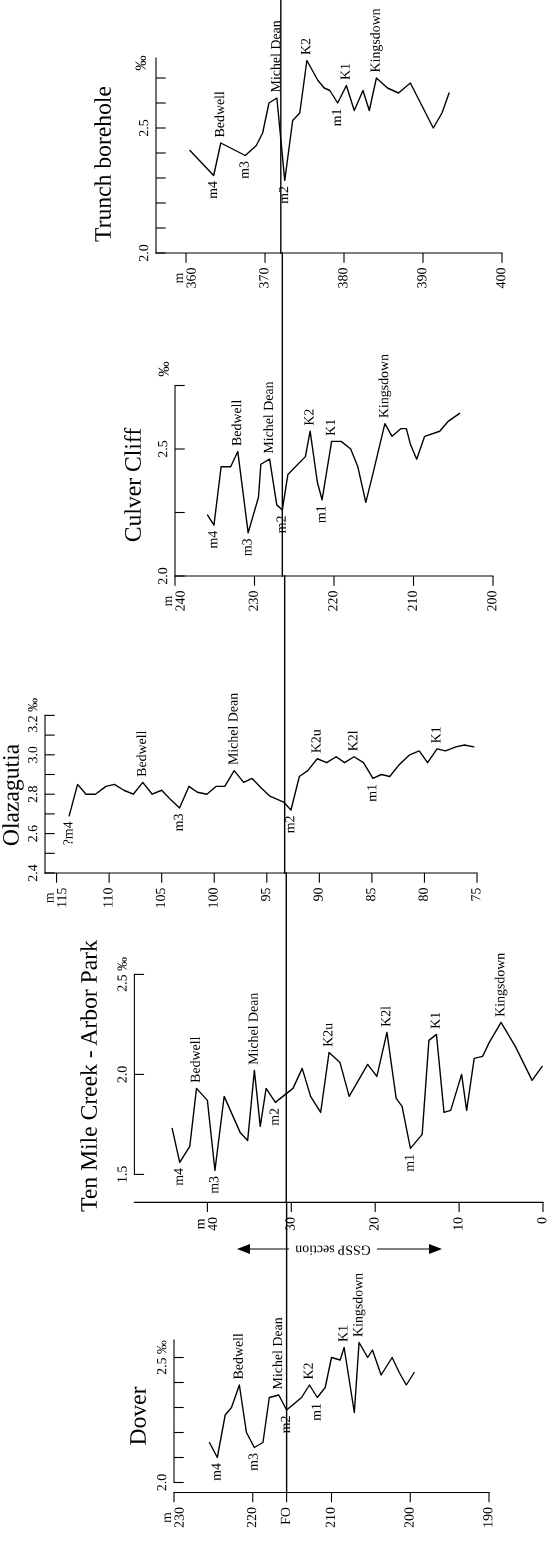 This screenshot has height=1542, width=550. Describe the element at coordinates (32, 715) in the screenshot. I see `y-tick-label: 3.2 ‰` at that location.